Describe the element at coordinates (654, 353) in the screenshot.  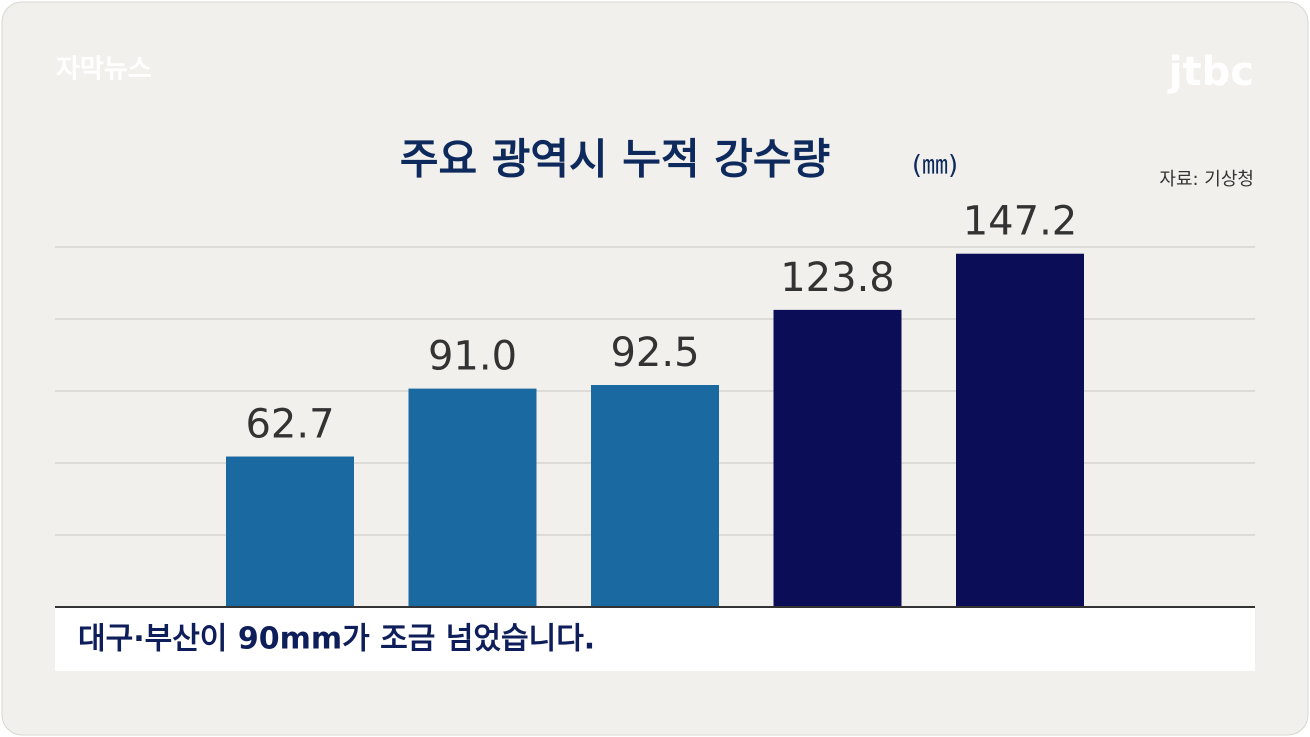
I see `data-label: 92.5` at that location.